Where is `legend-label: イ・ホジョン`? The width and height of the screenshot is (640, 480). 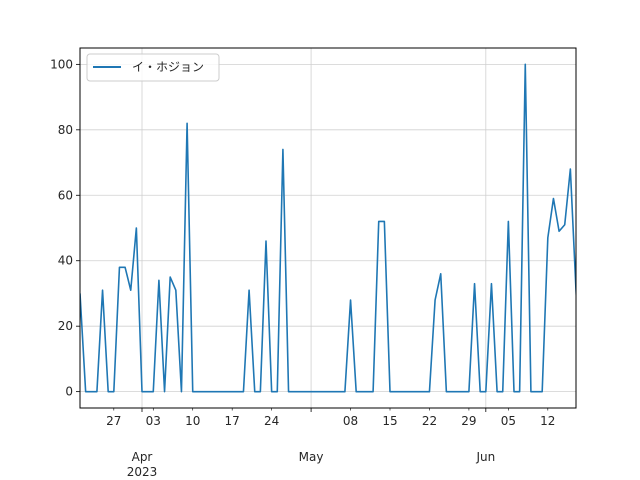 legend-label: イ・ホジョン is located at coordinates (168, 67).